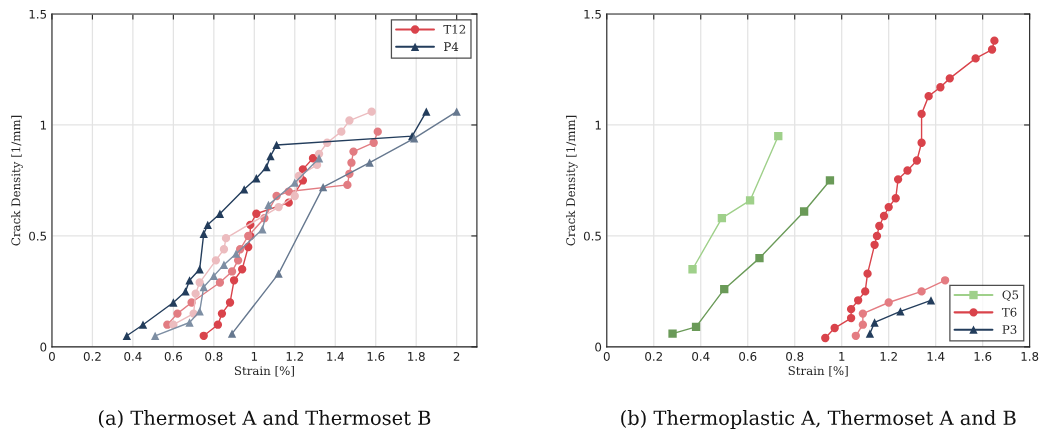 Image resolution: width=1039 pixels, height=438 pixels. What do you see at coordinates (1009, 329) in the screenshot?
I see `legend-label: P3` at bounding box center [1009, 329].